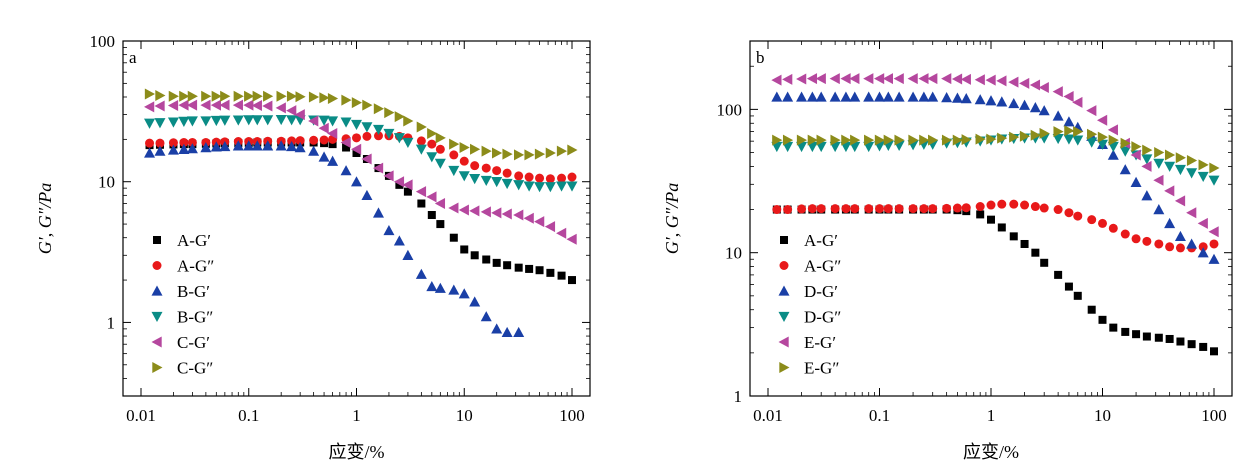  What do you see at coordinates (464, 415) in the screenshot?
I see `x-tick-label: 10` at bounding box center [464, 415].